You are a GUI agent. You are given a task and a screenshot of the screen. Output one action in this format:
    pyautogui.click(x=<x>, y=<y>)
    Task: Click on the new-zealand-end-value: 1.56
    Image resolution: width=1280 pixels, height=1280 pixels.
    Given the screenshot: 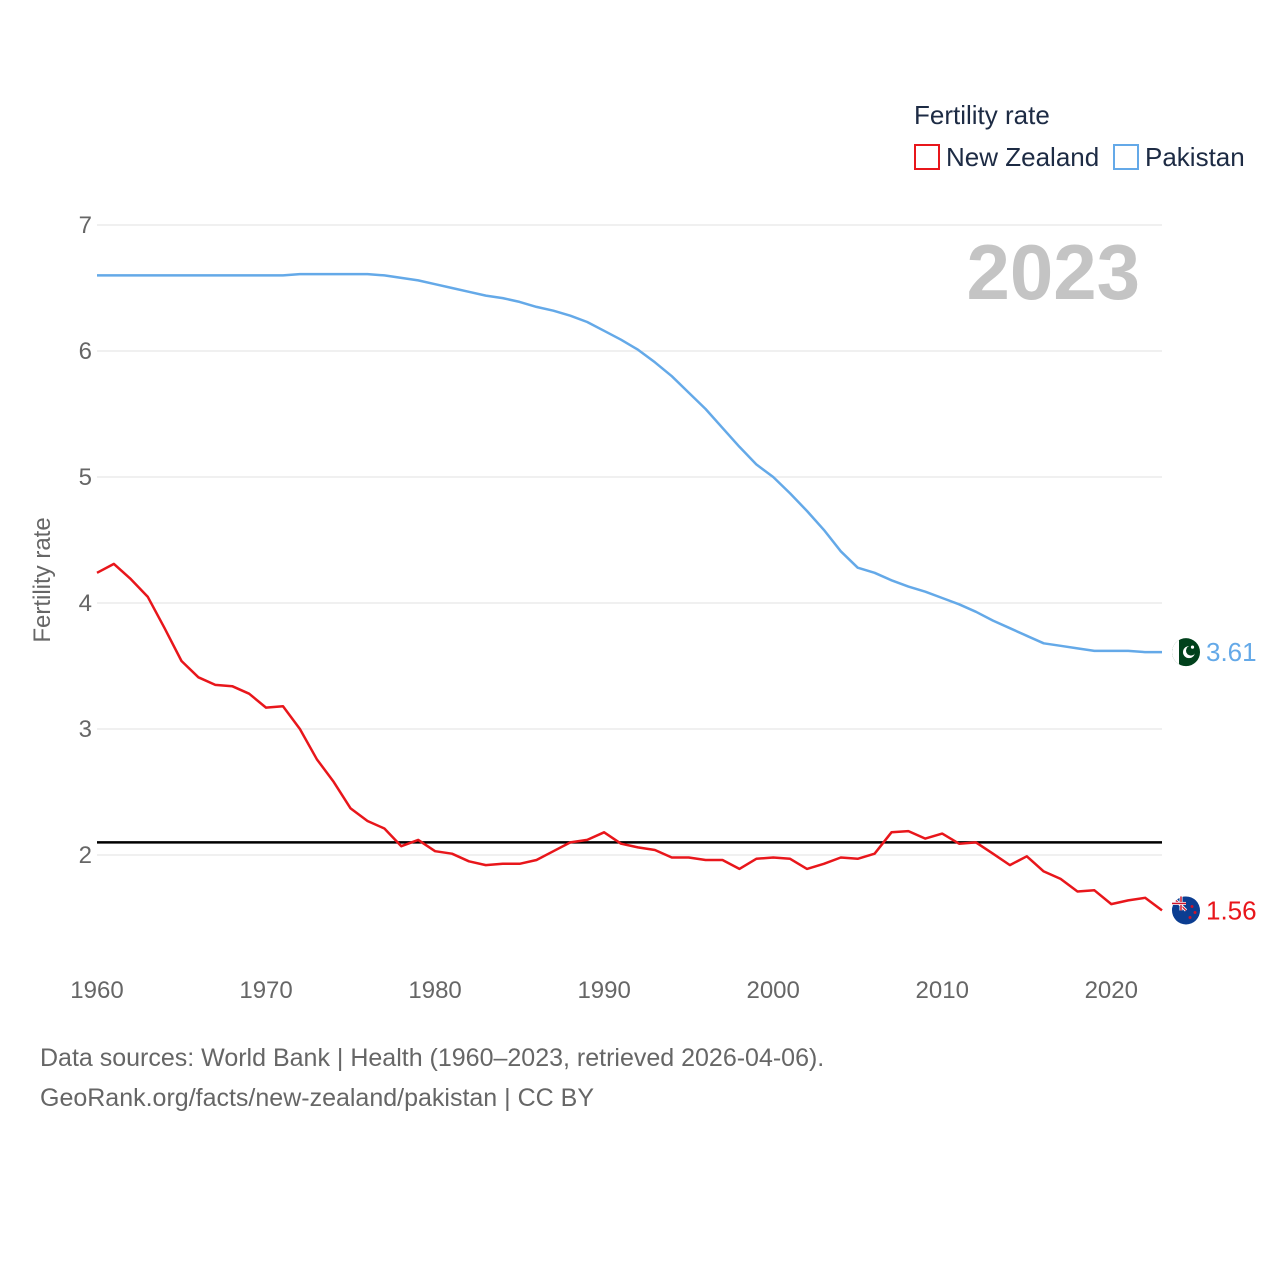 What is the action you would take?
    pyautogui.click(x=1231, y=910)
    